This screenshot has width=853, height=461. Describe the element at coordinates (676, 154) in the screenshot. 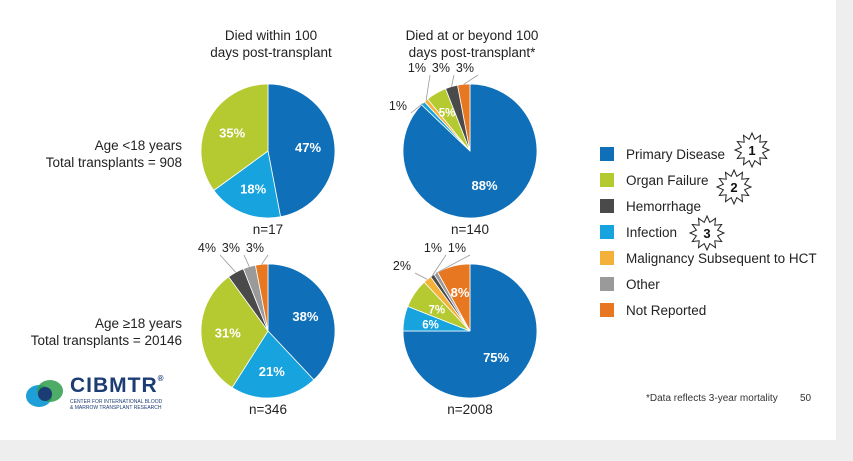

I see `legend-label: Primary Disease` at that location.